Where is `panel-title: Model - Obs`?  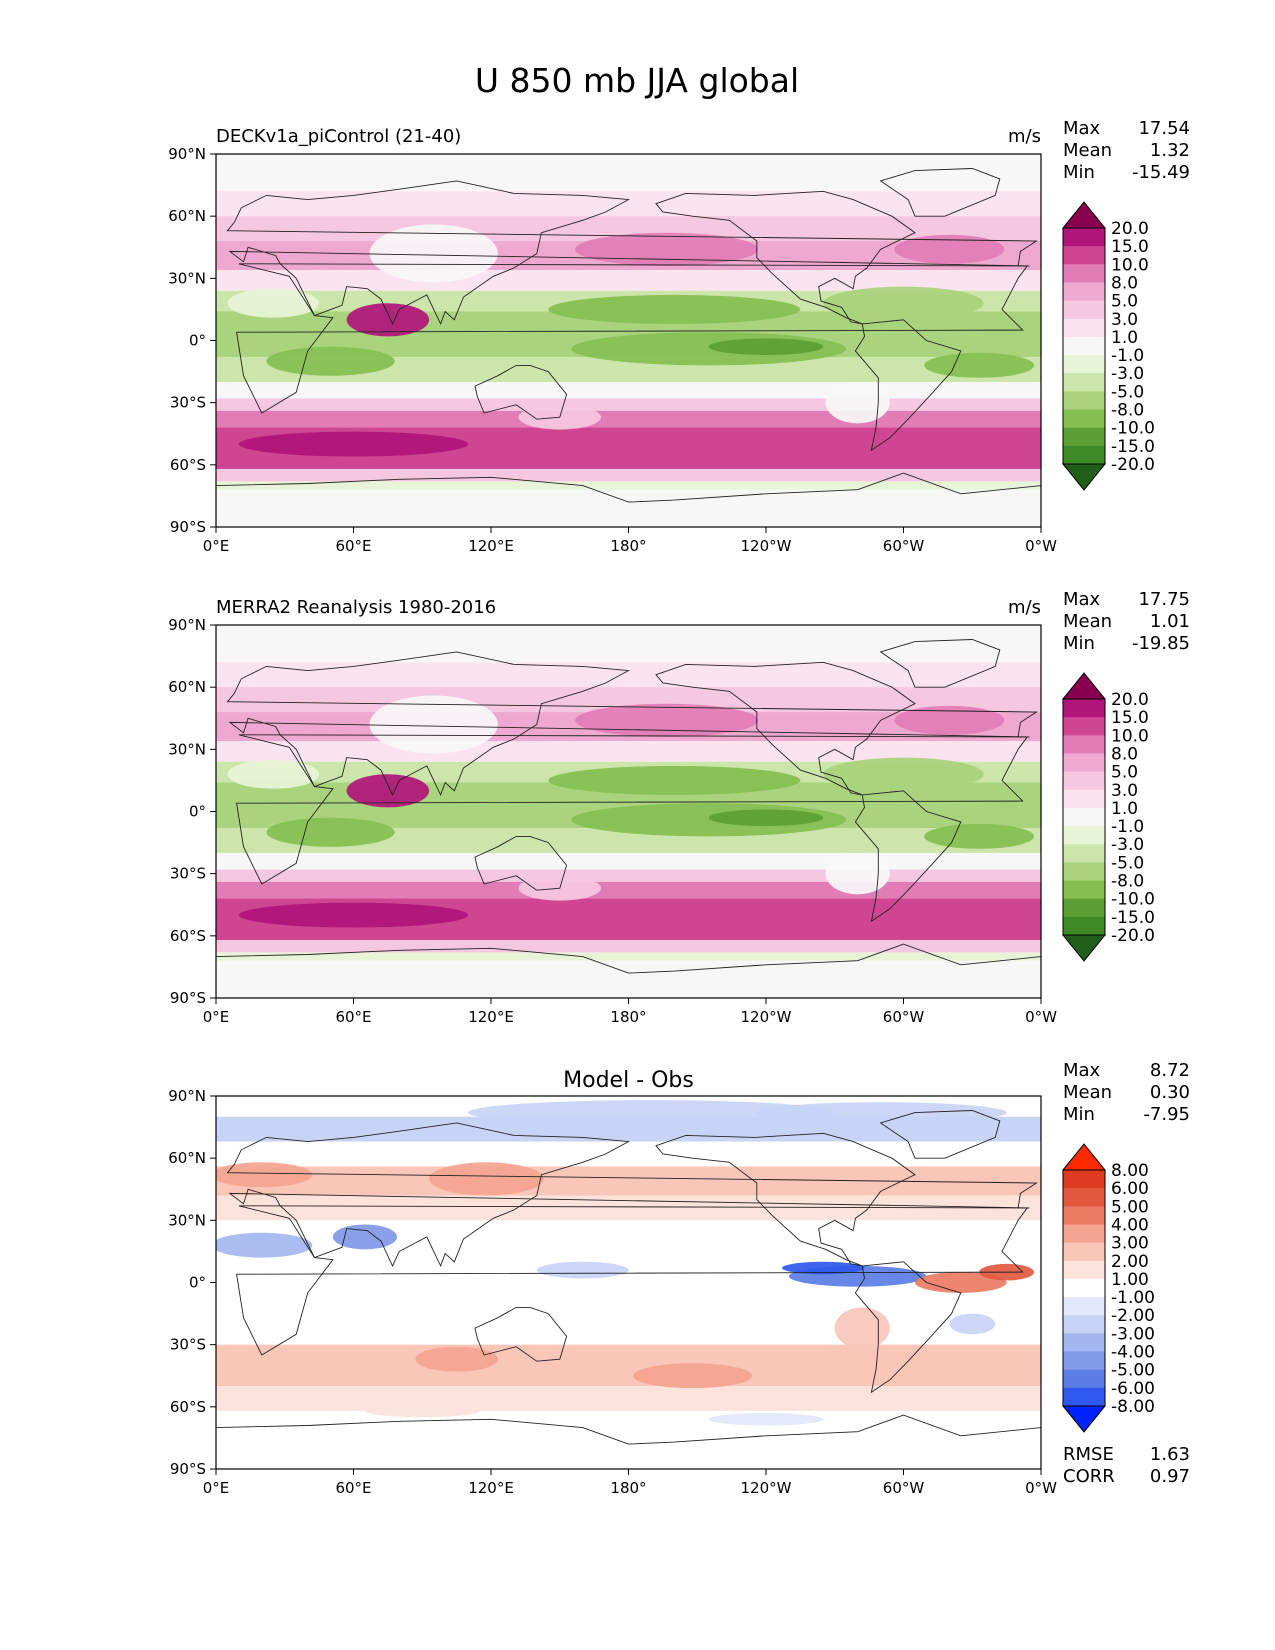 panel-title: Model - Obs is located at coordinates (628, 1080).